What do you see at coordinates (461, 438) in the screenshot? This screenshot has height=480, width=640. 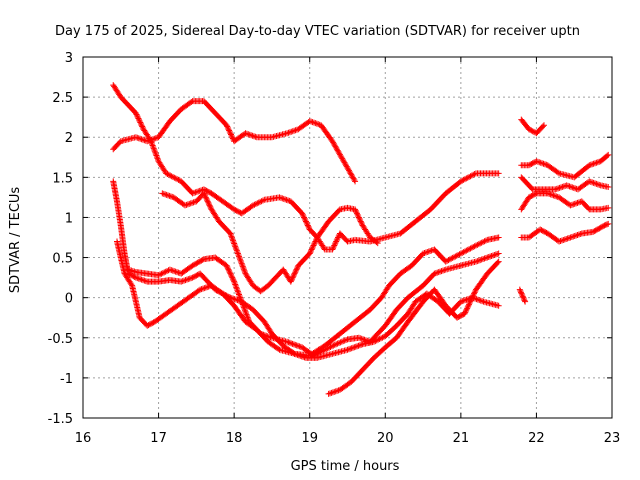 I see `x-tick-label: 21` at bounding box center [461, 438].